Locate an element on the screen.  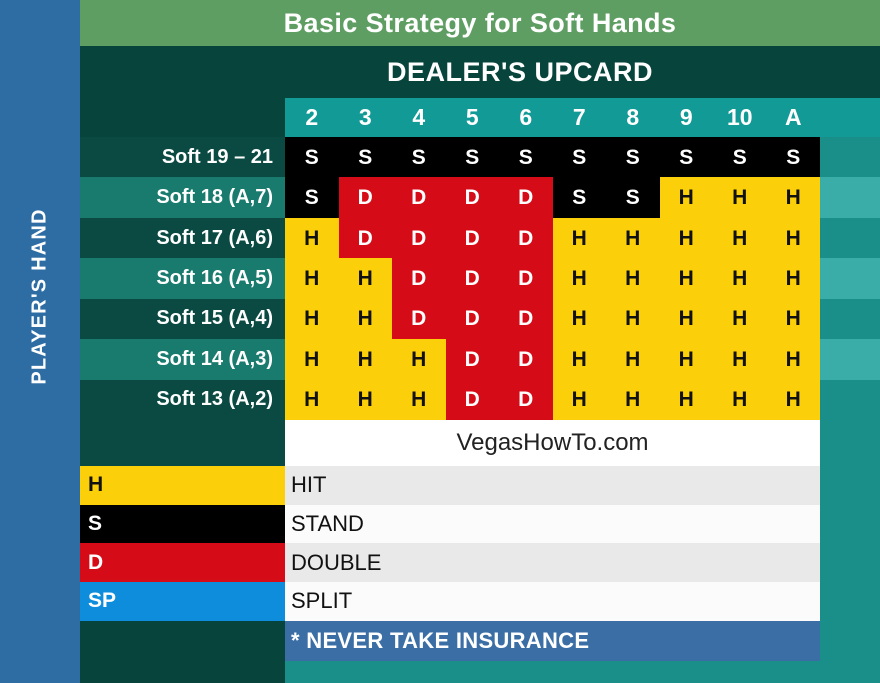
watermark-right-fill is located at coordinates (850, 443).